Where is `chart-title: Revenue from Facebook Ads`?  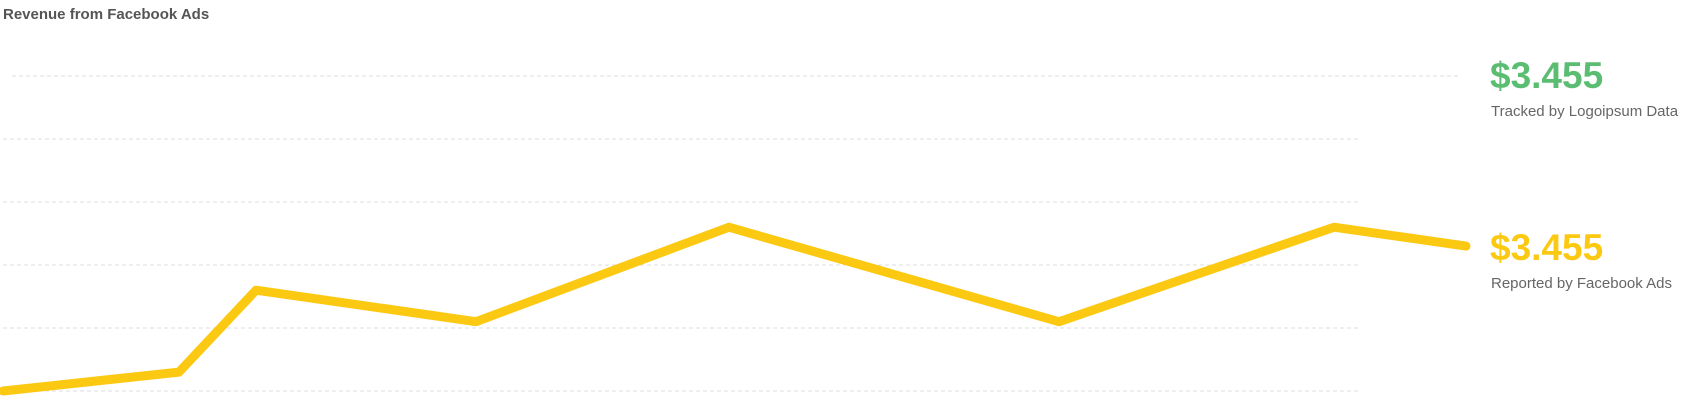
chart-title: Revenue from Facebook Ads is located at coordinates (106, 14).